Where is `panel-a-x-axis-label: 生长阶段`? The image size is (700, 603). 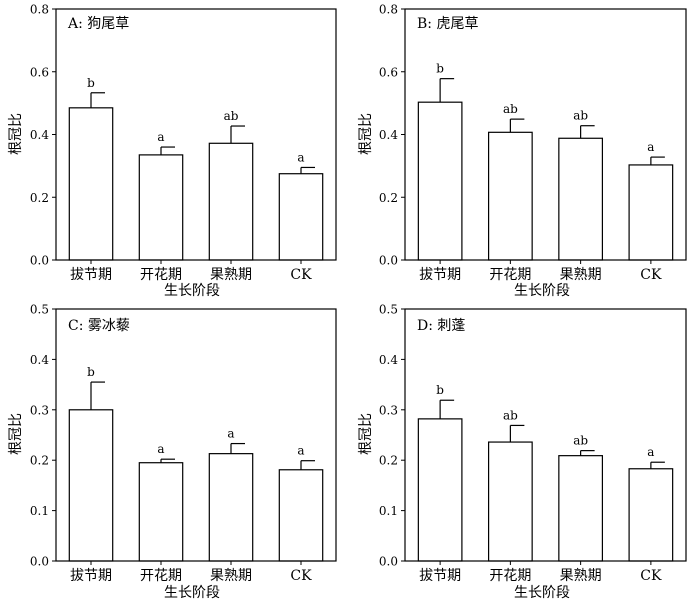
panel-a-x-axis-label: 生长阶段 is located at coordinates (192, 291).